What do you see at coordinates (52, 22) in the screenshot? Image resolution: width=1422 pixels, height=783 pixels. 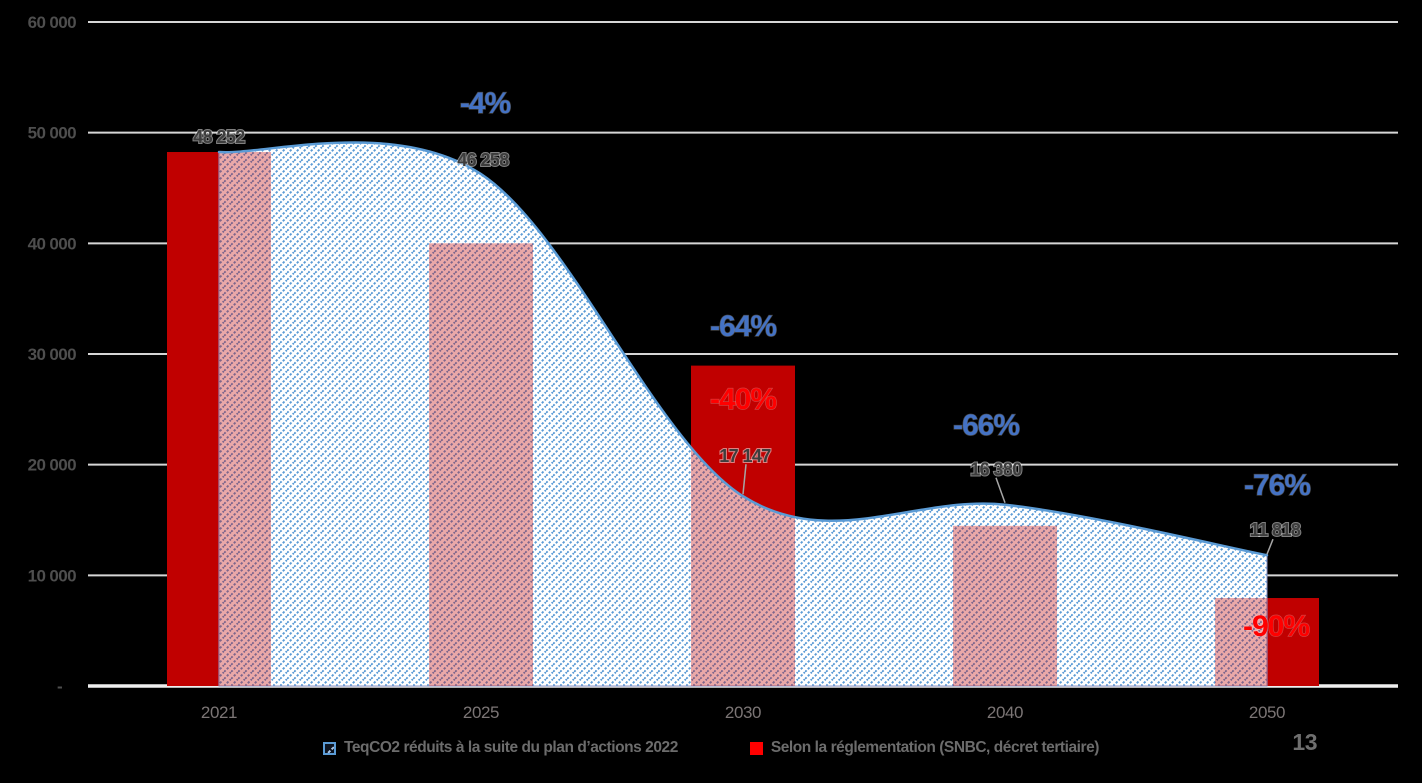 I see `y-tick-60000: 60 000` at bounding box center [52, 22].